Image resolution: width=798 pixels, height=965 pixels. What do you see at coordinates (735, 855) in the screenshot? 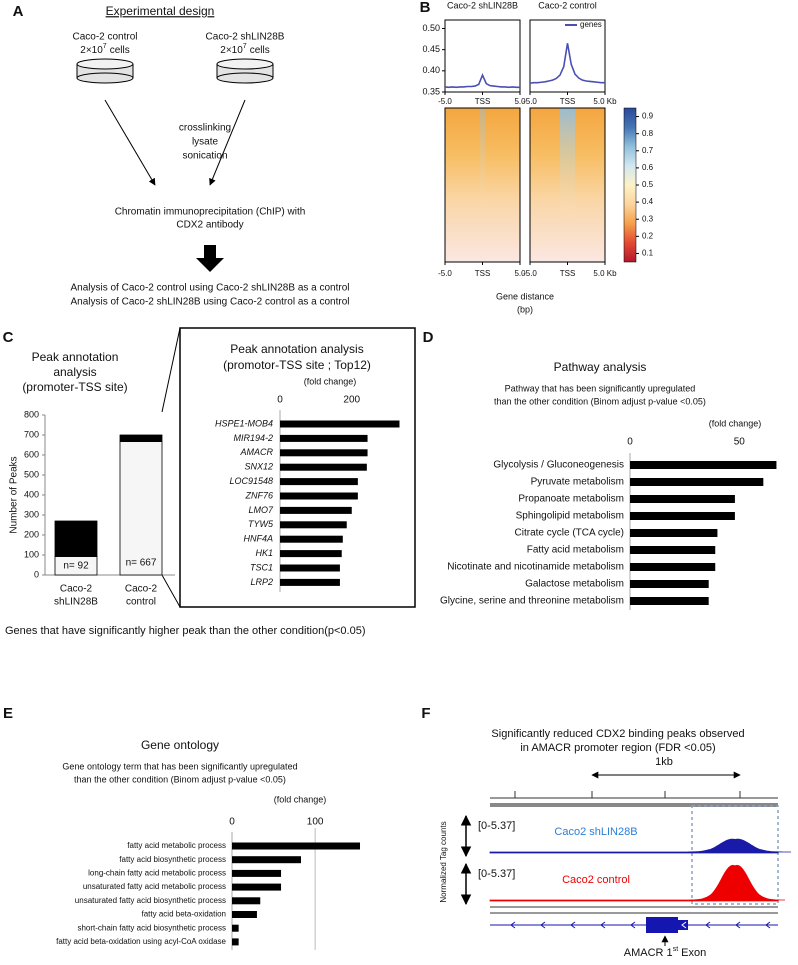
I see `highlight-box` at bounding box center [735, 855].